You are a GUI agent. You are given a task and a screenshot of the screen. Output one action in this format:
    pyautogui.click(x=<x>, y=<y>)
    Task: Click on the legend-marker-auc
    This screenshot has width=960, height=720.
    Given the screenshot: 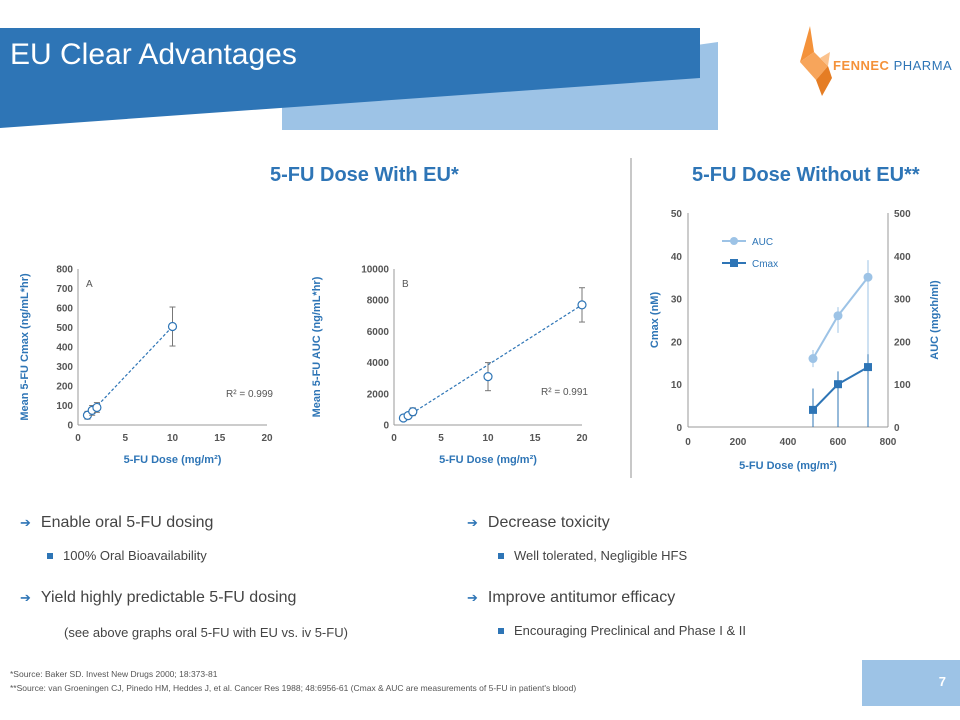 What is the action you would take?
    pyautogui.click(x=734, y=241)
    